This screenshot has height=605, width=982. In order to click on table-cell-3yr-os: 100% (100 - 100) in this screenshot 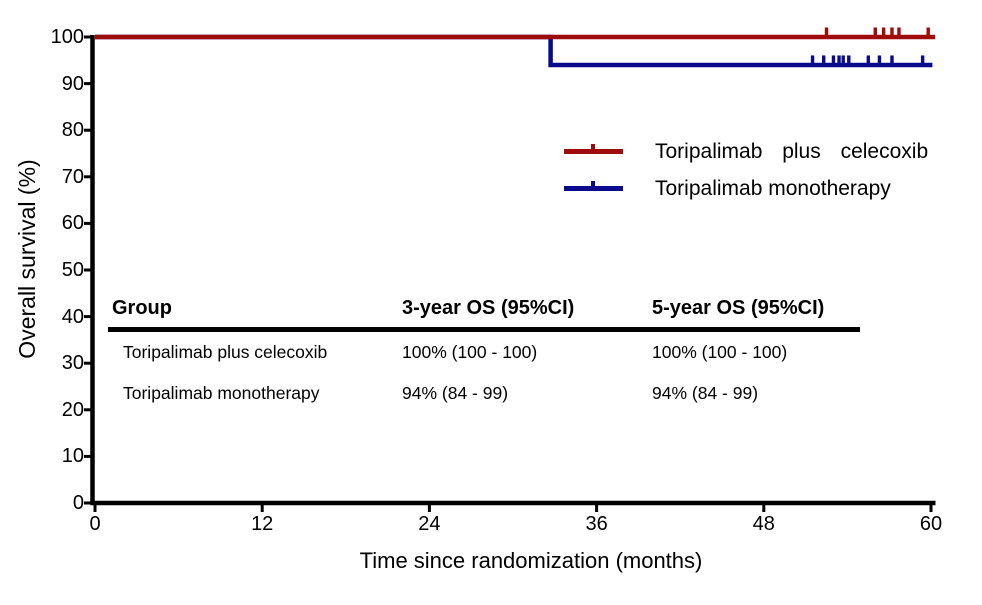, I will do `click(470, 352)`.